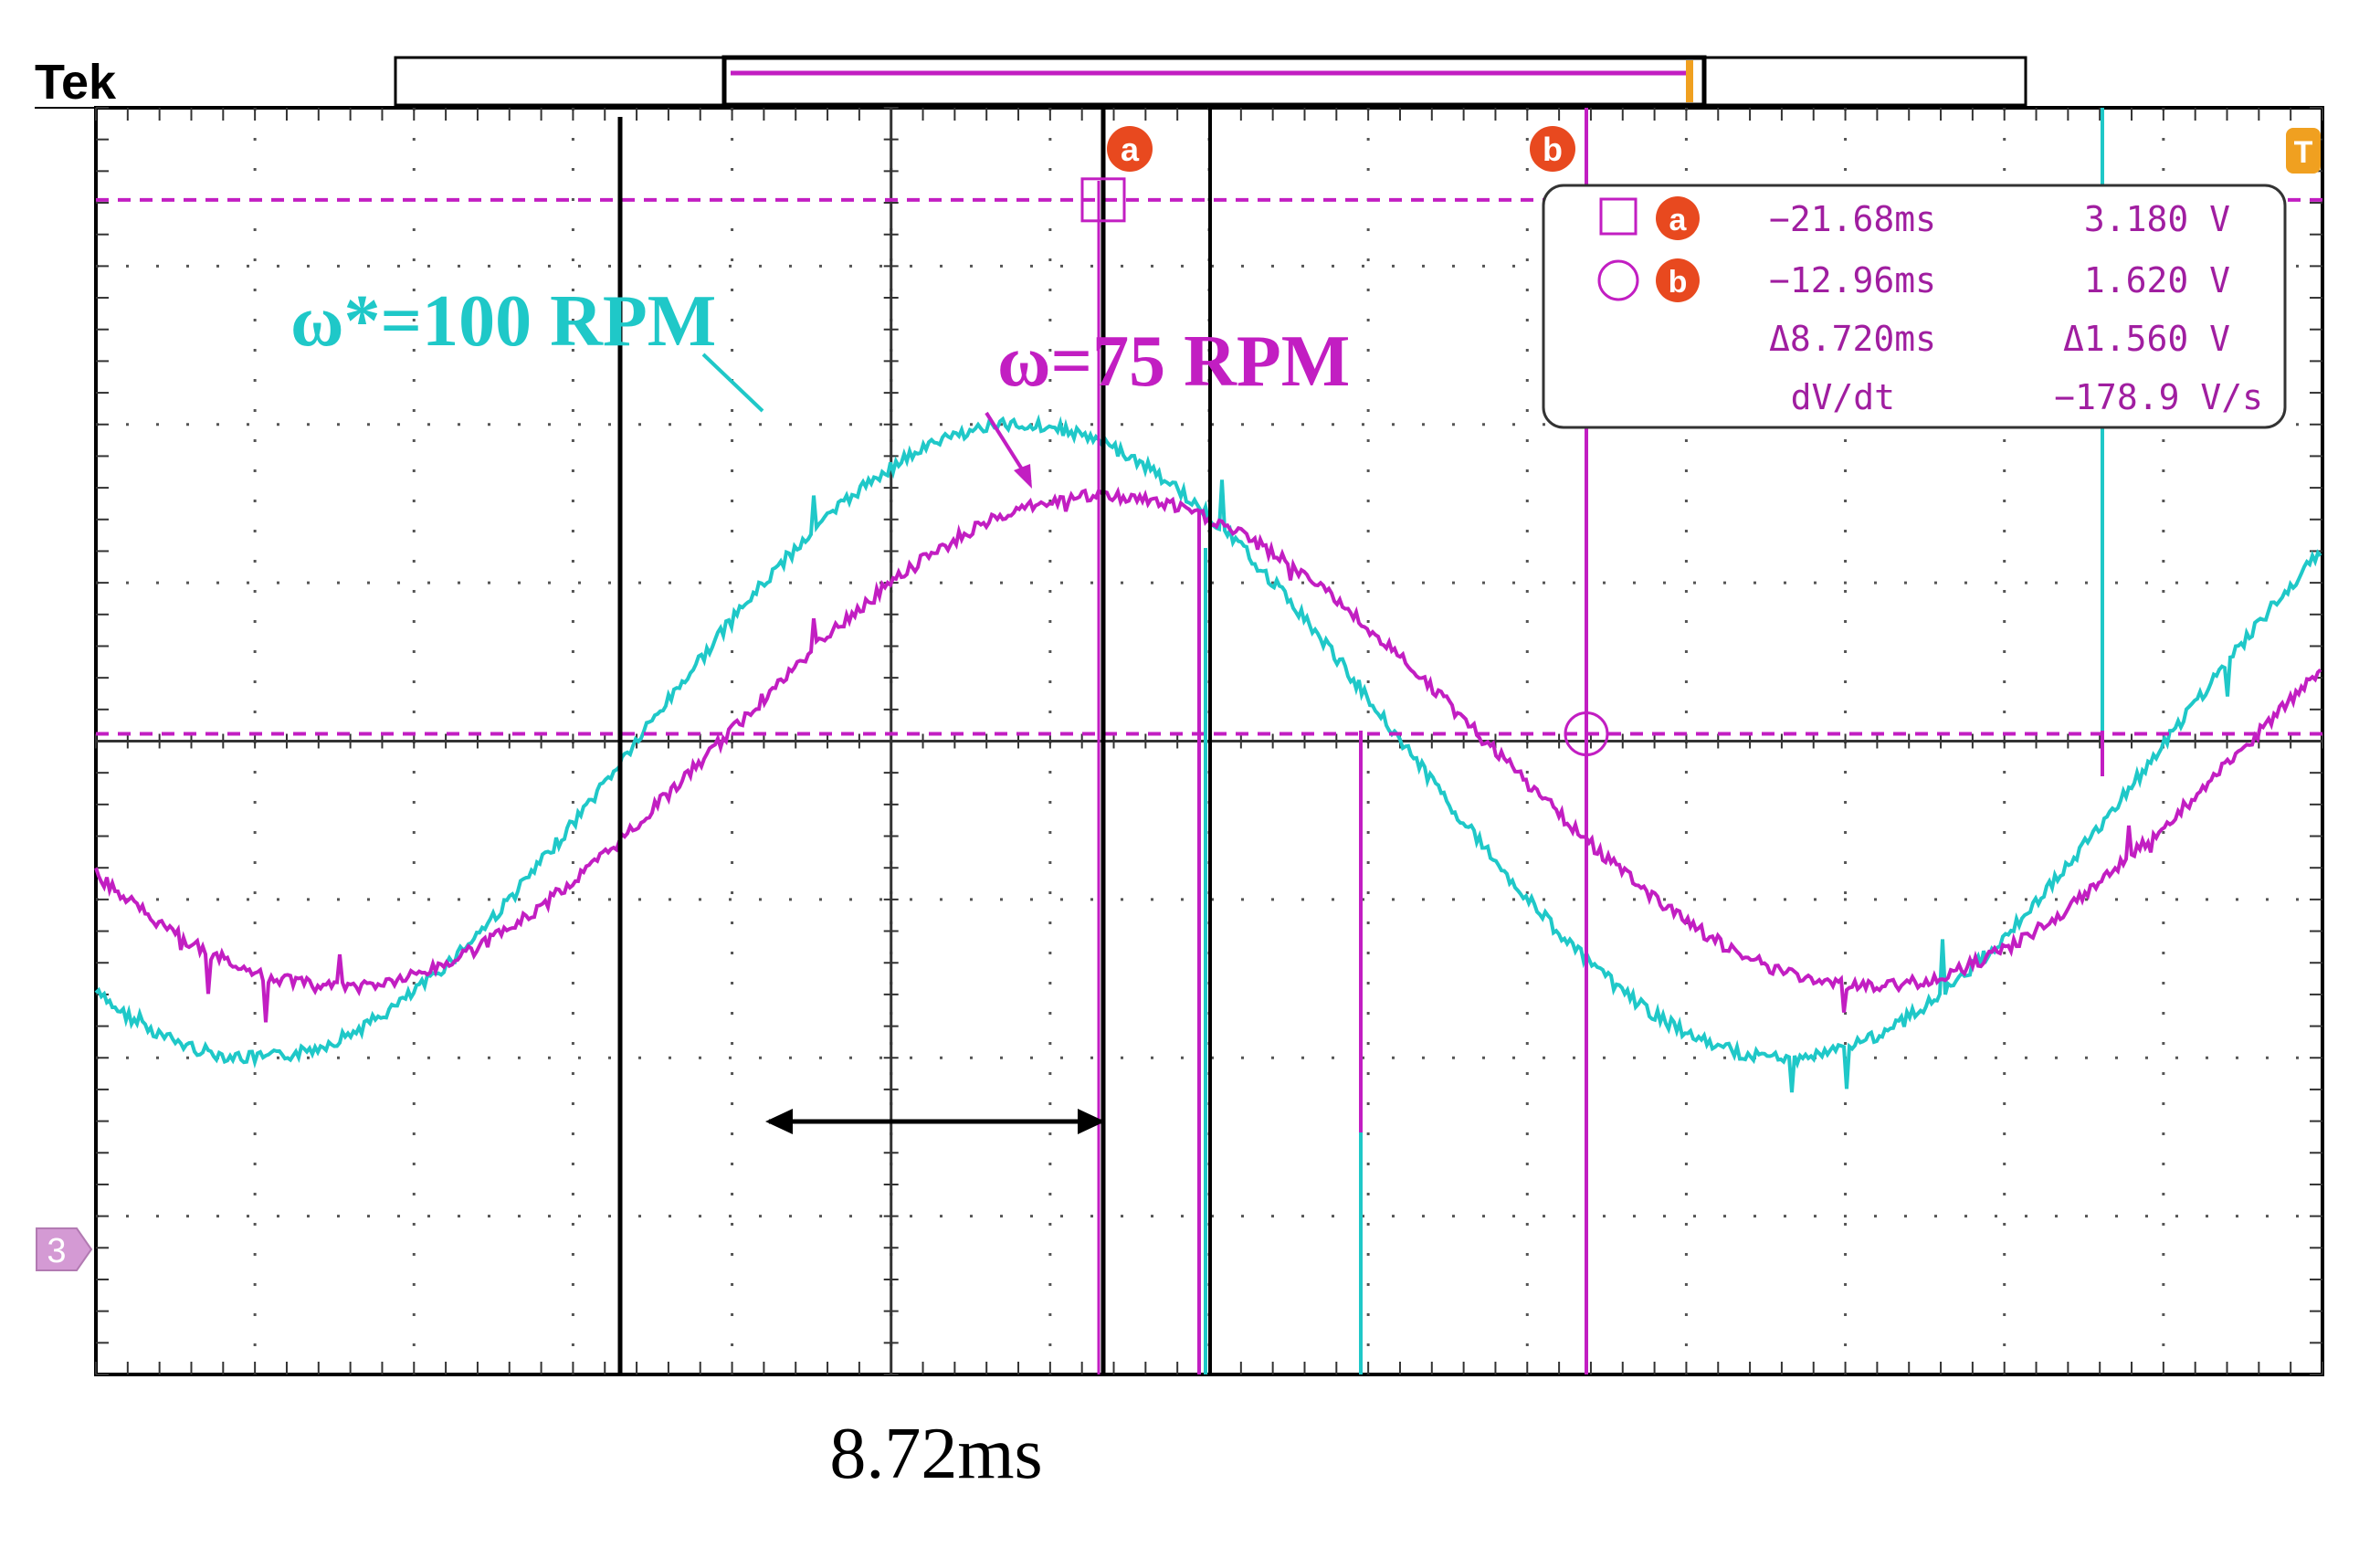 The height and width of the screenshot is (1548, 2380). I want to click on channel-3-label: 3, so click(56, 1251).